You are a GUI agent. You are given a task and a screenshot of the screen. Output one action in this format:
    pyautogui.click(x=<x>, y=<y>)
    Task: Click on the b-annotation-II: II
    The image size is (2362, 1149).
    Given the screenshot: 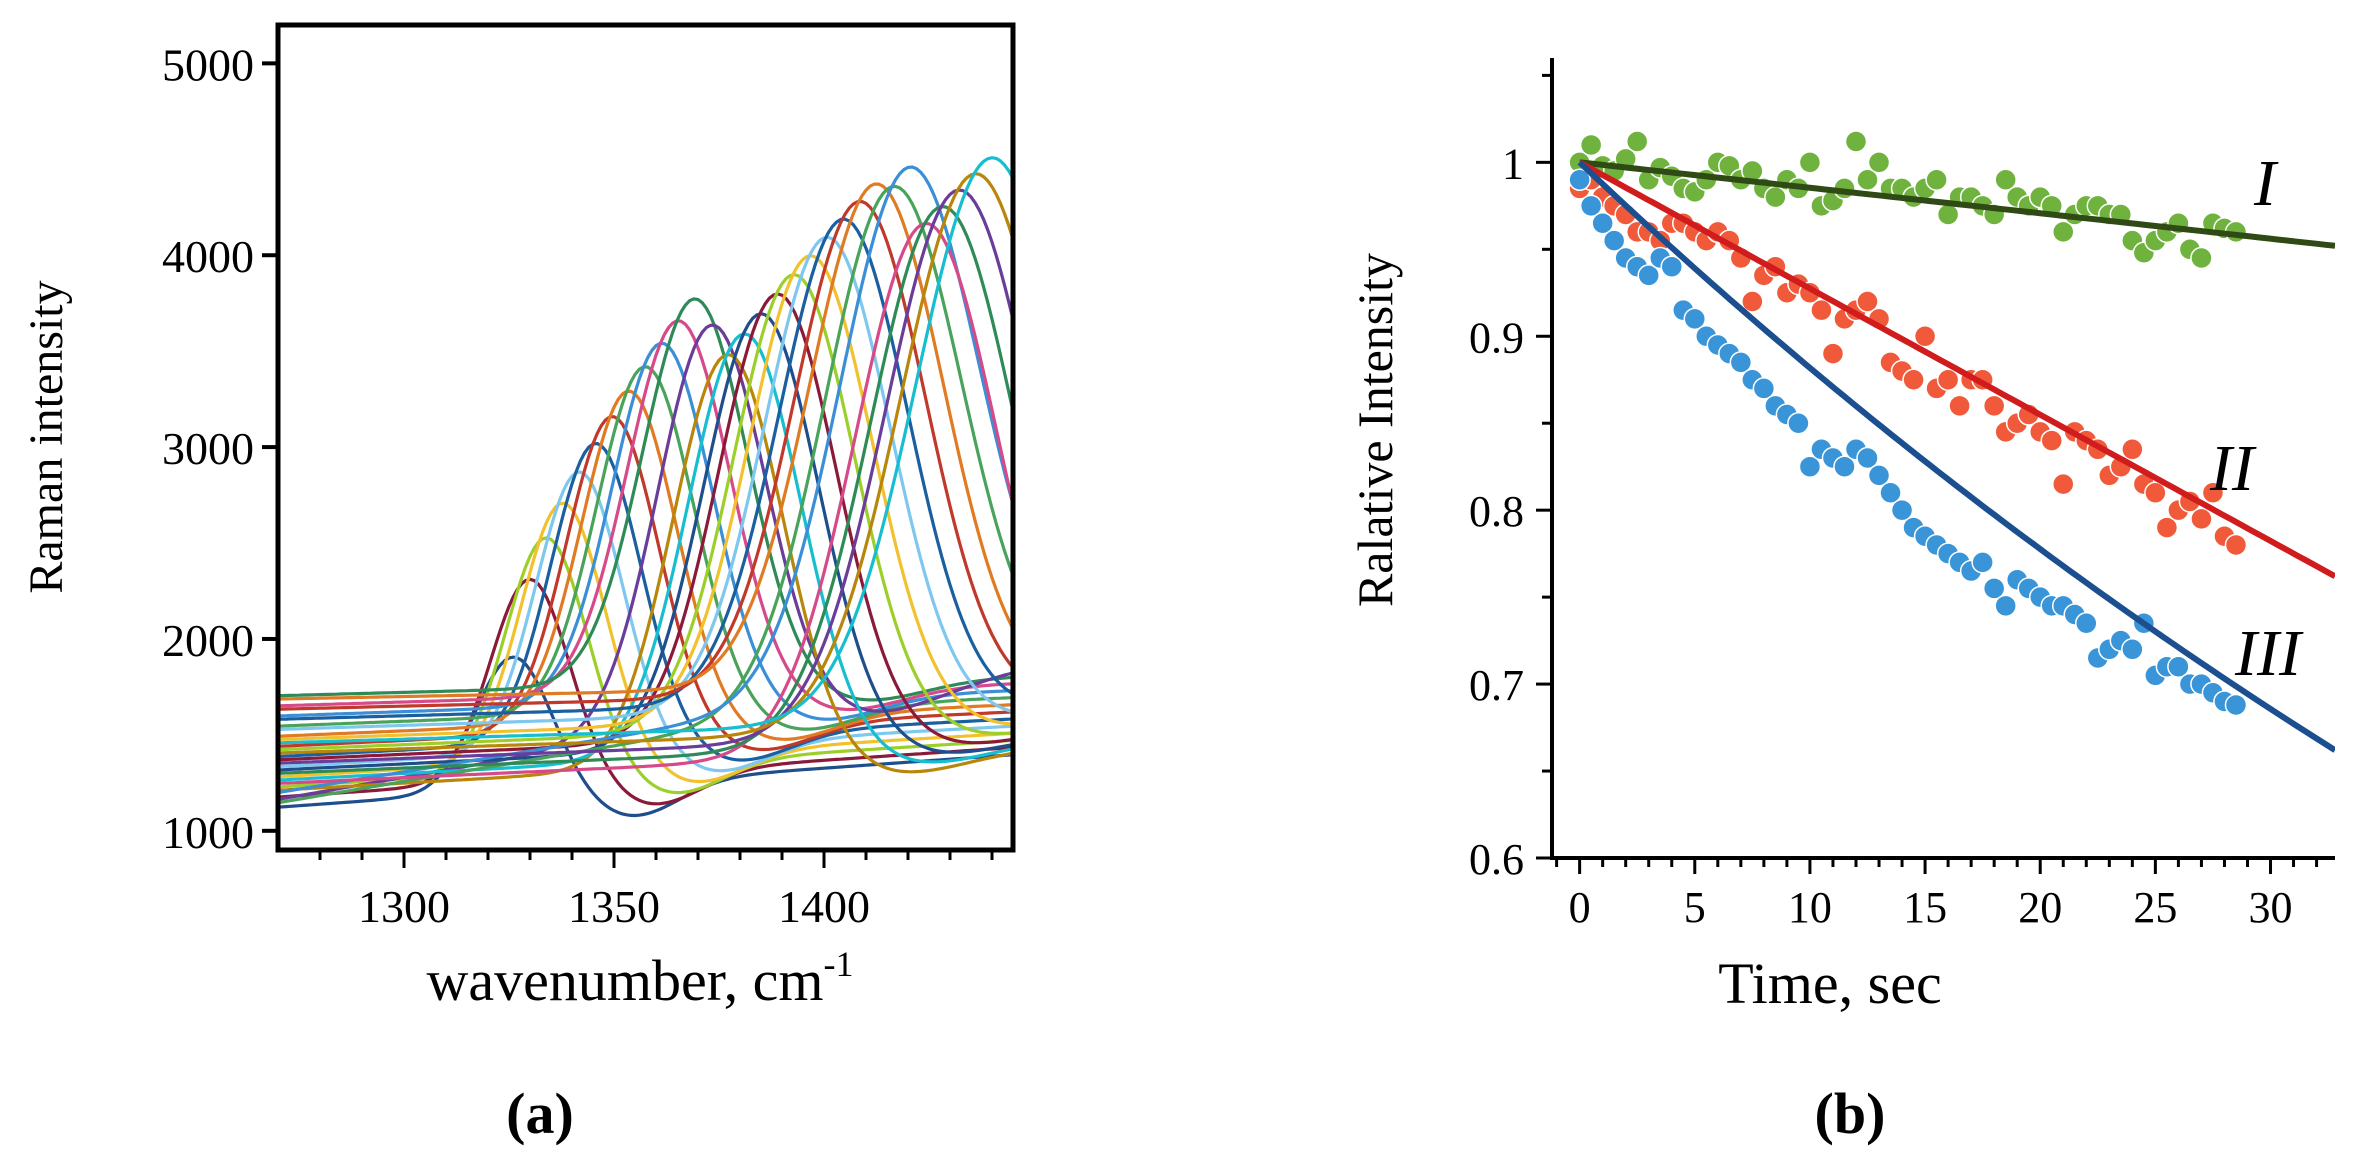 What is the action you would take?
    pyautogui.click(x=2233, y=468)
    